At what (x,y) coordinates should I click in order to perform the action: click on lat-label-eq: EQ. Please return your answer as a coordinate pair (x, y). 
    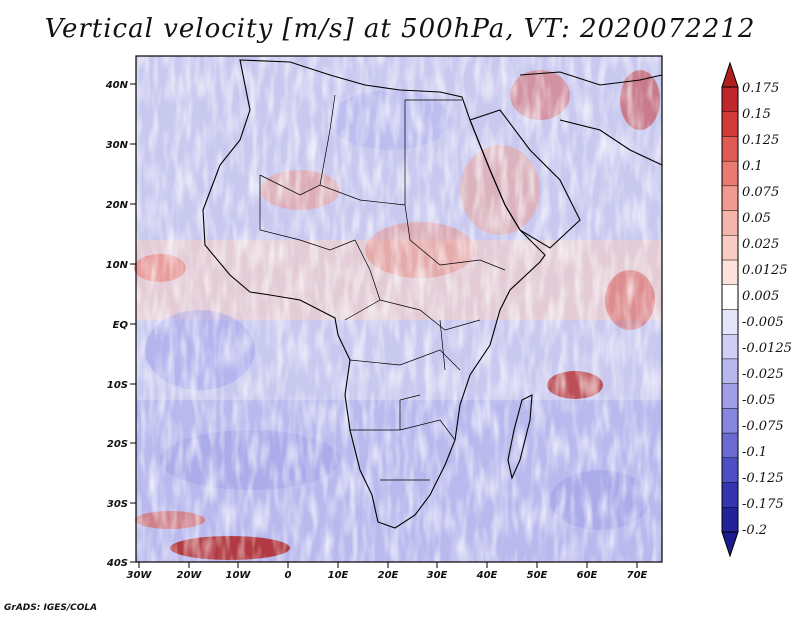
    Looking at the image, I should click on (121, 325).